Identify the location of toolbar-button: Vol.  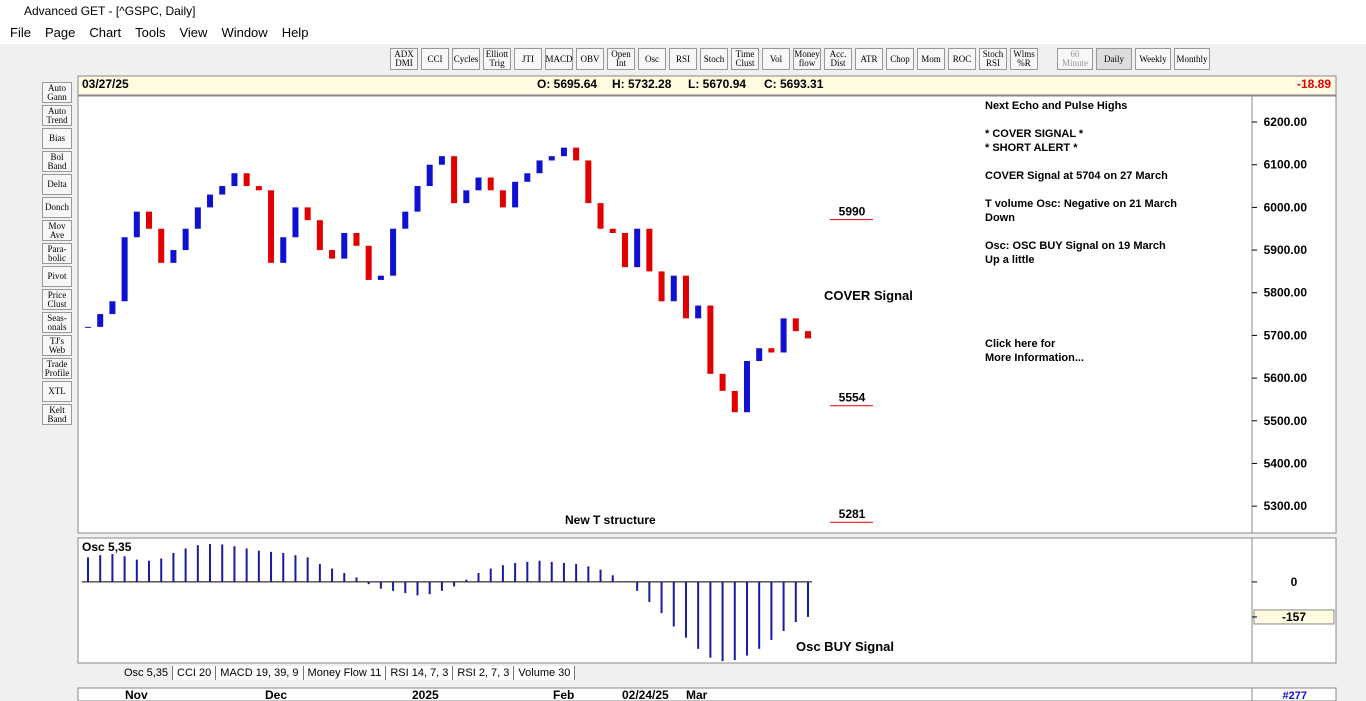
(776, 59).